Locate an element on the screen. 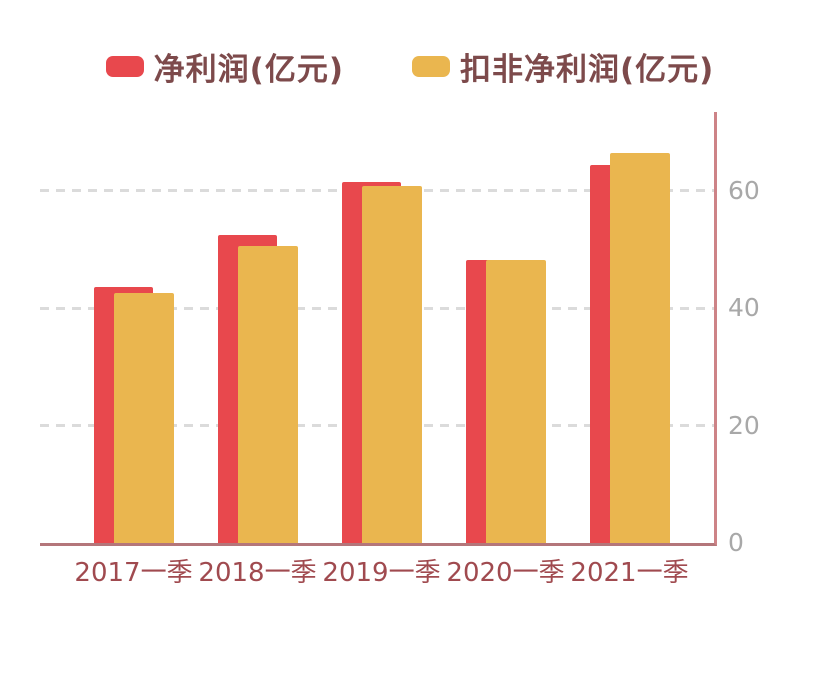 The height and width of the screenshot is (679, 820). legend-item-deducted-net-profit: 扣非净利润(亿元) is located at coordinates (563, 66).